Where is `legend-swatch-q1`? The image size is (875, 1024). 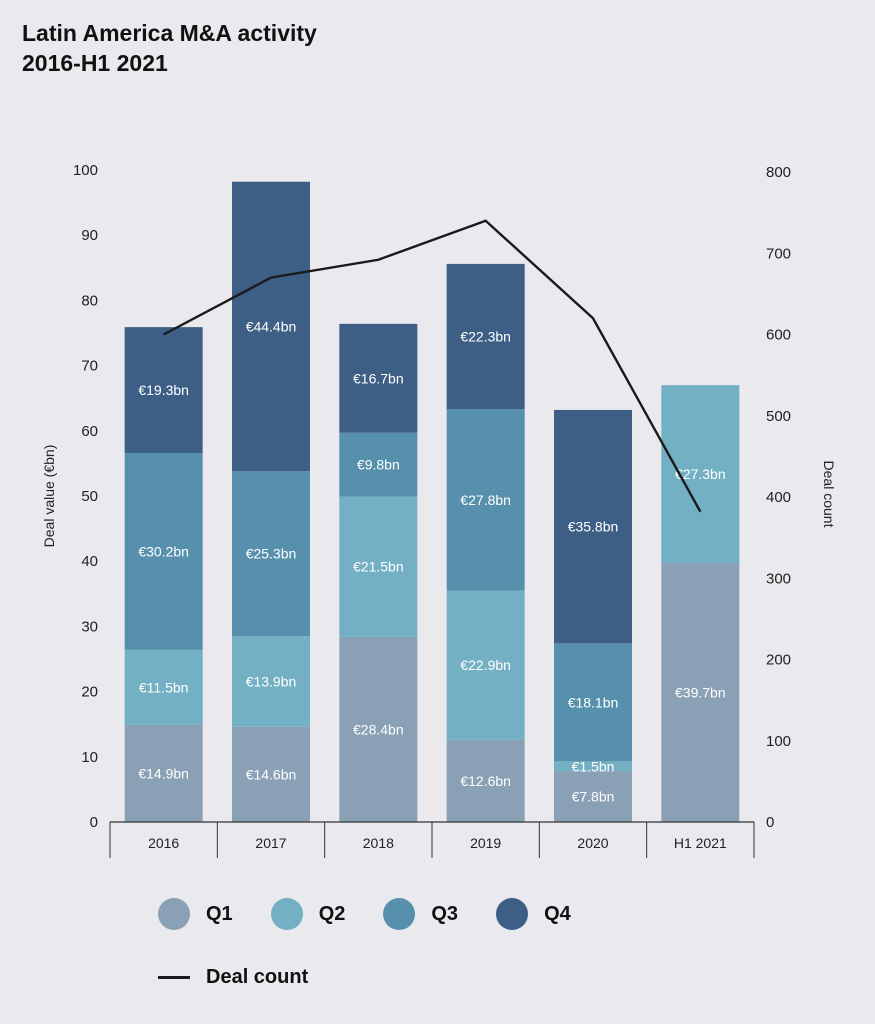 legend-swatch-q1 is located at coordinates (174, 914).